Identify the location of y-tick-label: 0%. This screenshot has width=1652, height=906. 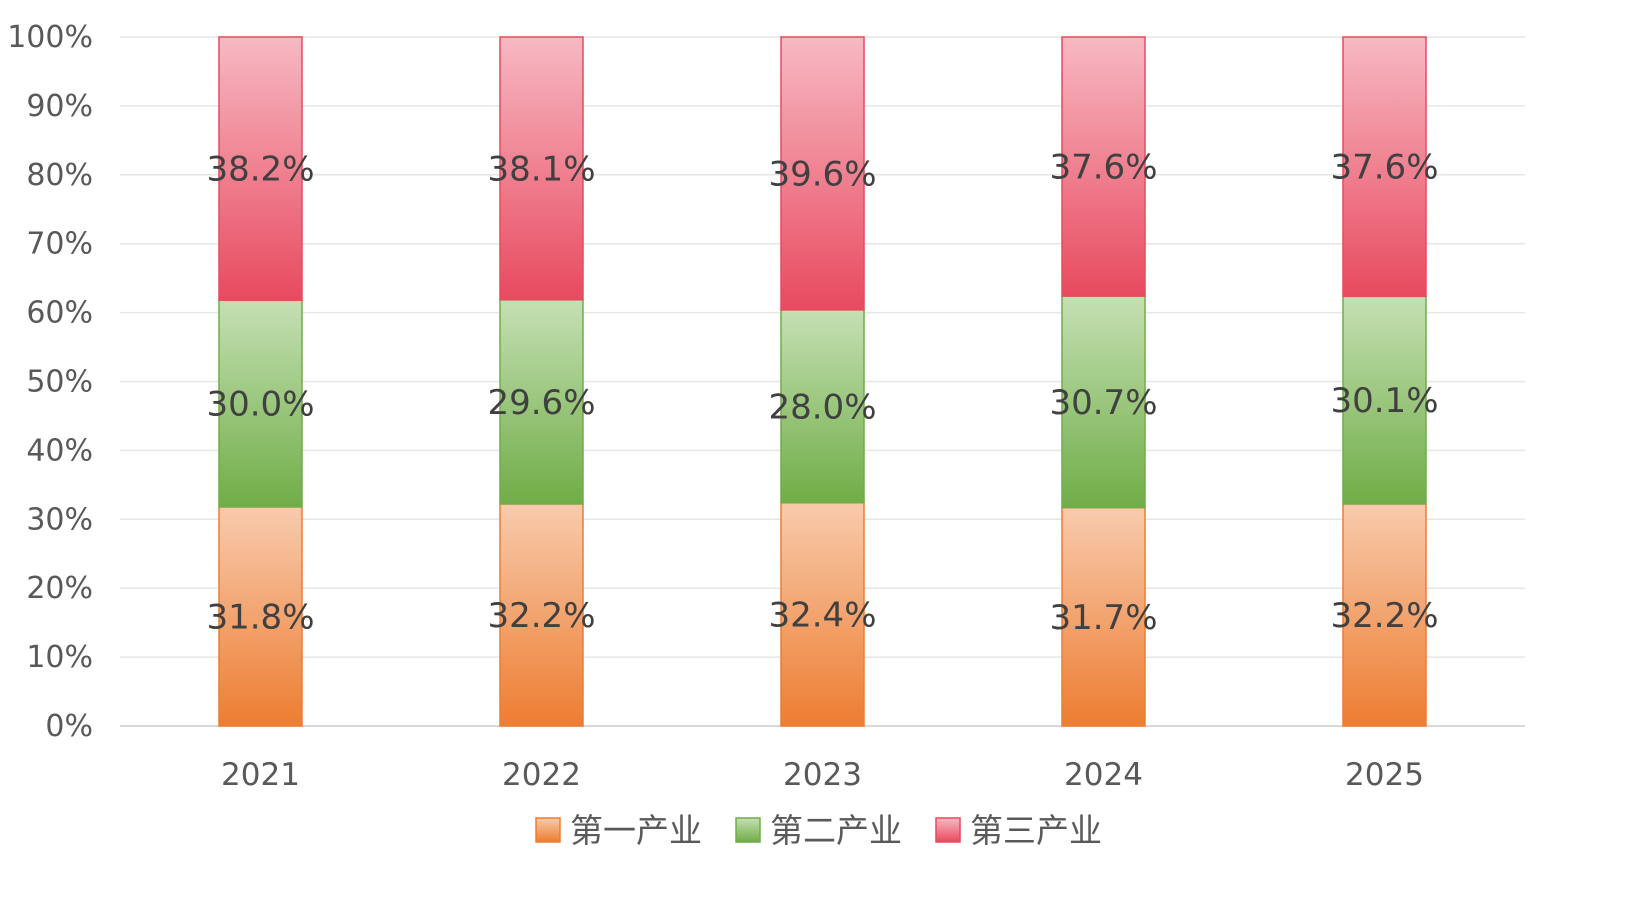
(69, 726).